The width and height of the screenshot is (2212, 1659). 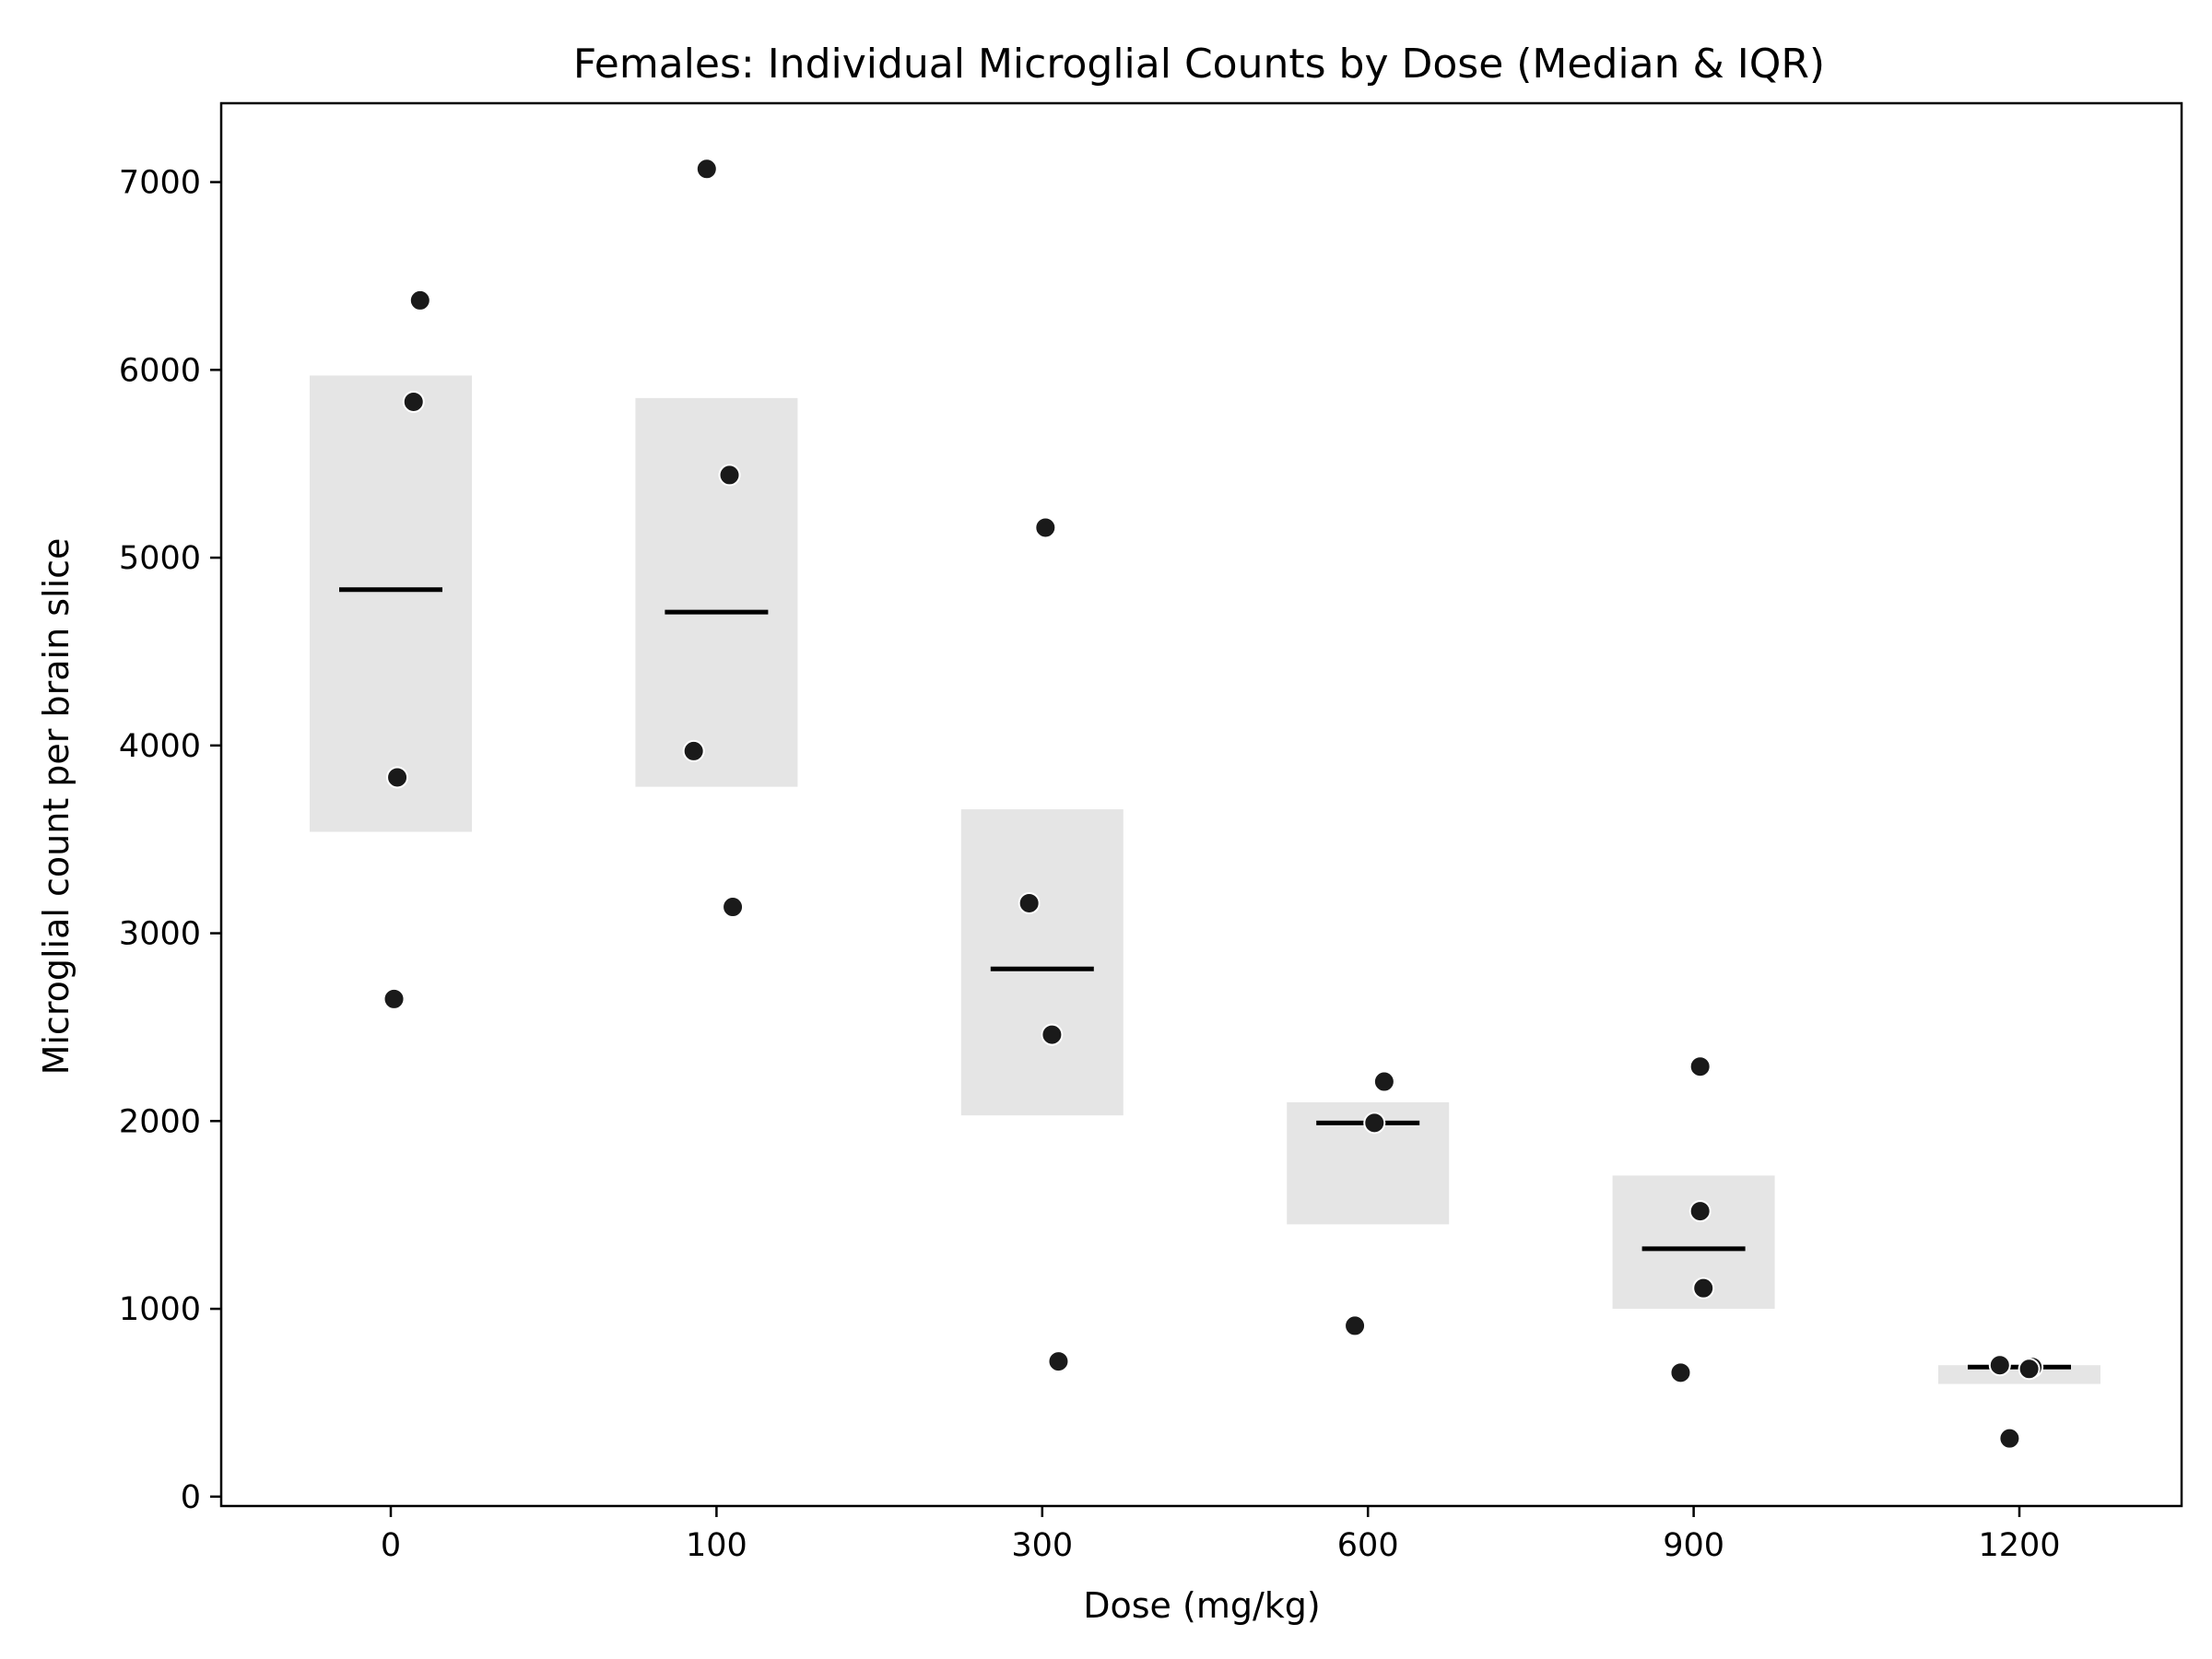 I want to click on y-tick-label: 7000, so click(x=160, y=183).